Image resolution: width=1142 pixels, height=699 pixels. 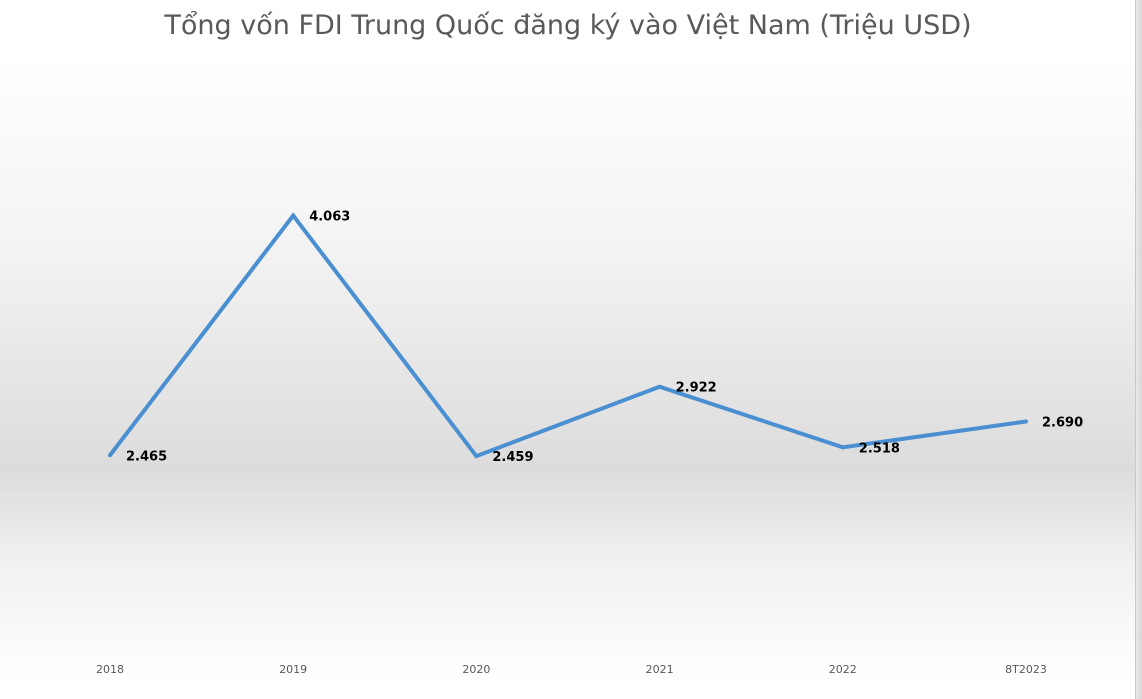 I want to click on data-label: 2.922, so click(x=696, y=388).